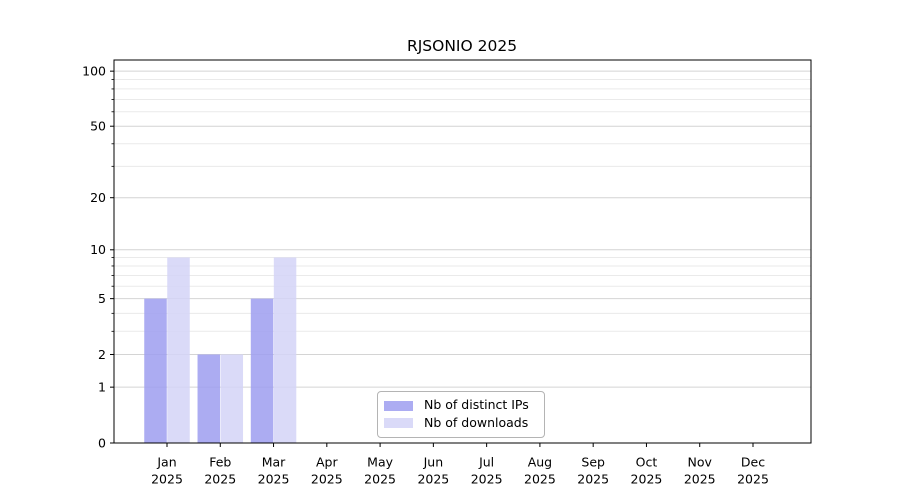 The width and height of the screenshot is (900, 500). What do you see at coordinates (232, 398) in the screenshot?
I see `bar-nb-of-downloads-feb` at bounding box center [232, 398].